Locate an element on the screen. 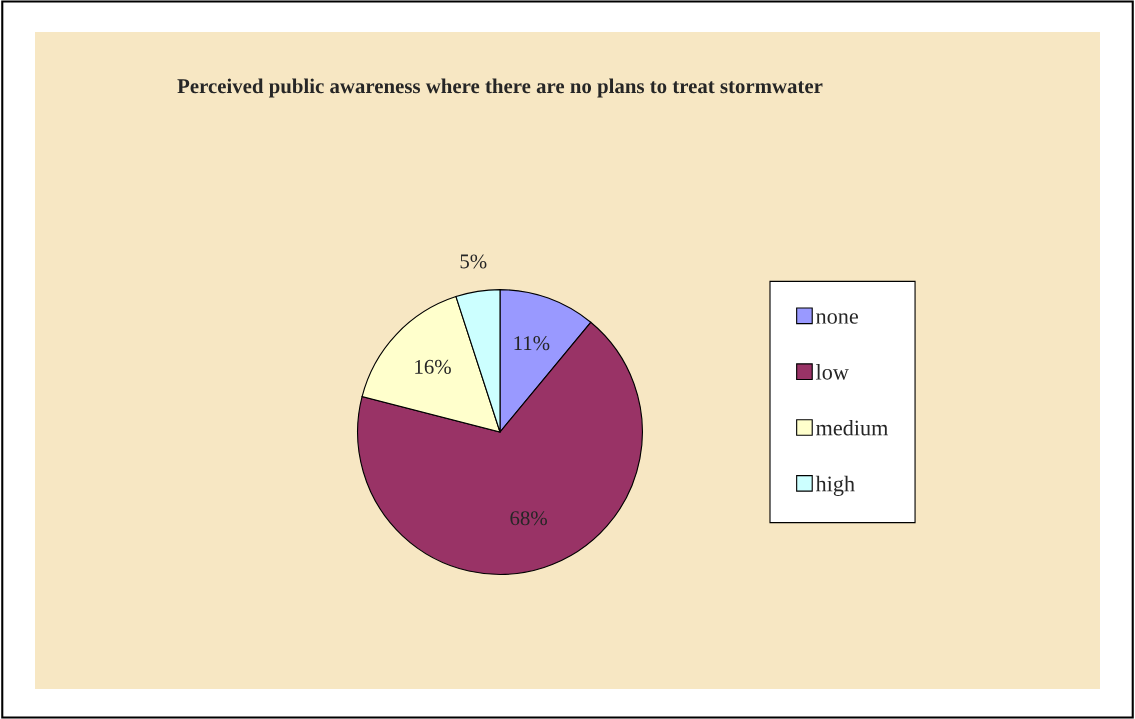 The width and height of the screenshot is (1135, 719). legend-label: medium is located at coordinates (852, 427).